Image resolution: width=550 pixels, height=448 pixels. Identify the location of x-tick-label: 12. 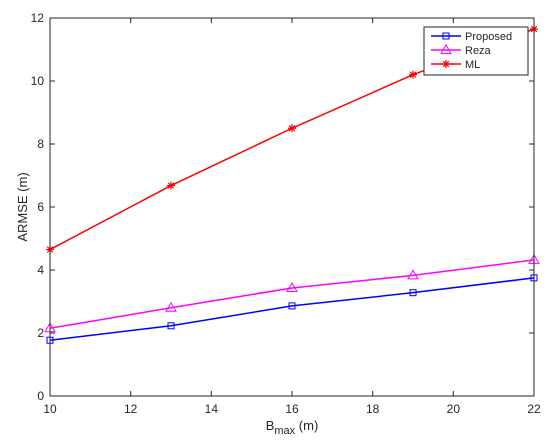
(131, 409).